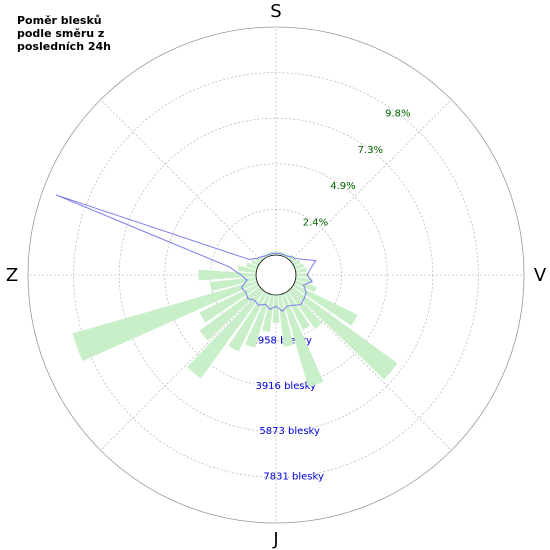  What do you see at coordinates (315, 223) in the screenshot?
I see `percent-tick-label: 2.4%` at bounding box center [315, 223].